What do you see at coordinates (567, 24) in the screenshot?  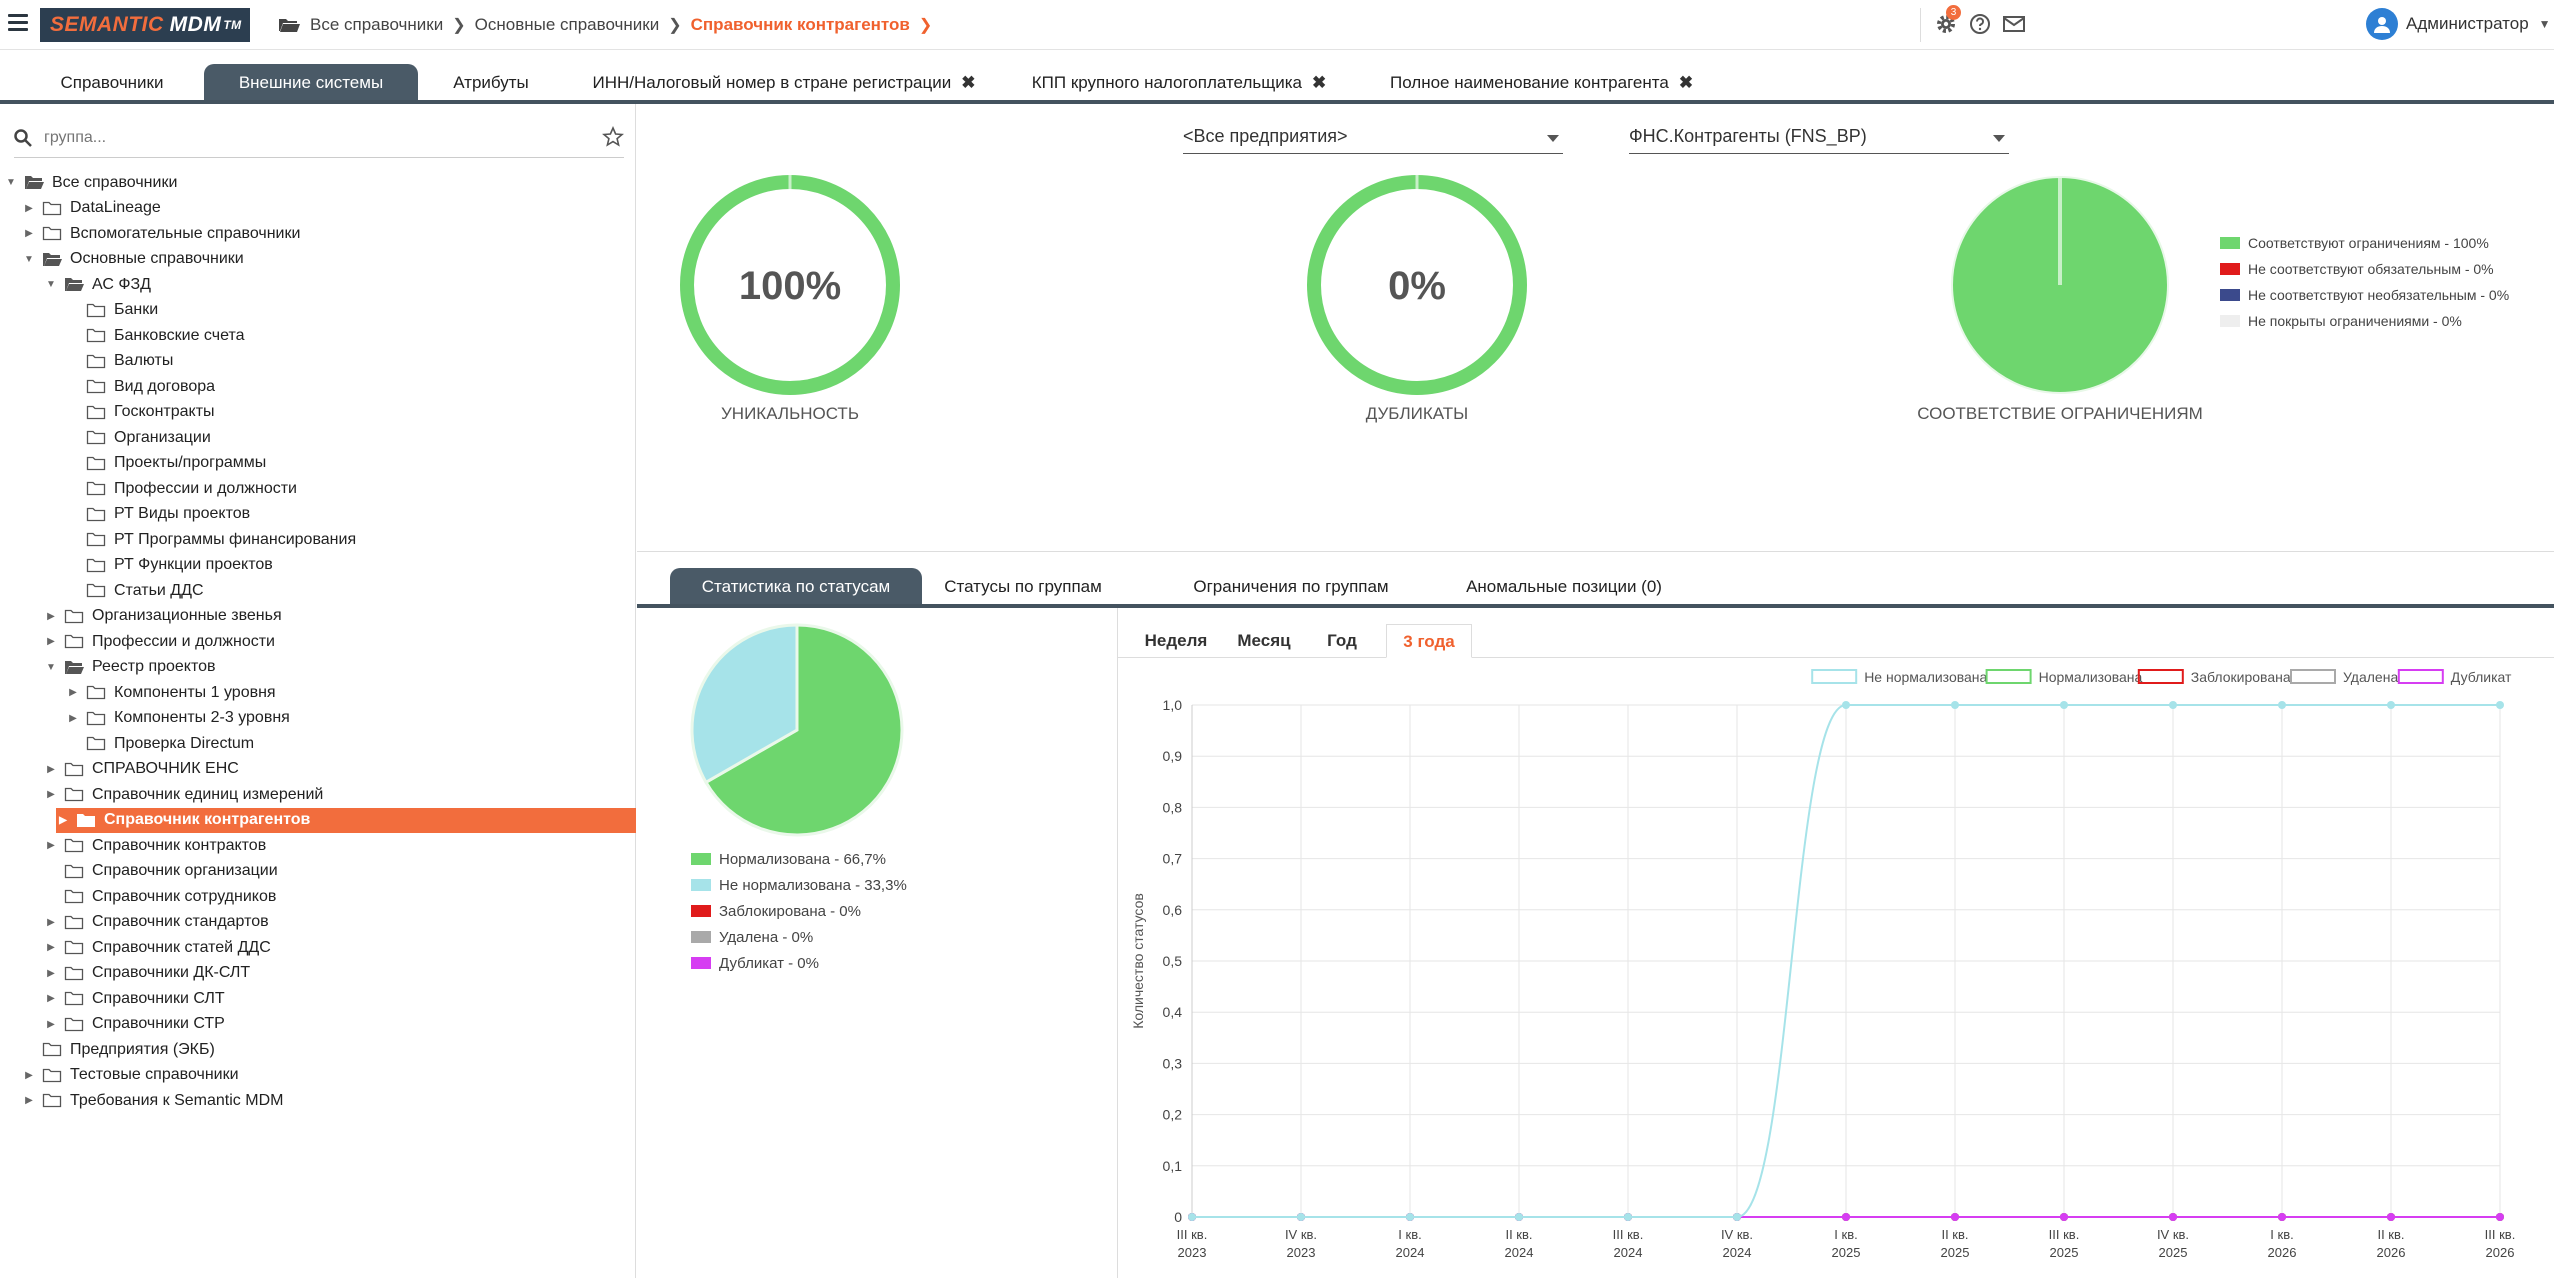 I see `breadcrumb-item-main: Основные справочники` at bounding box center [567, 24].